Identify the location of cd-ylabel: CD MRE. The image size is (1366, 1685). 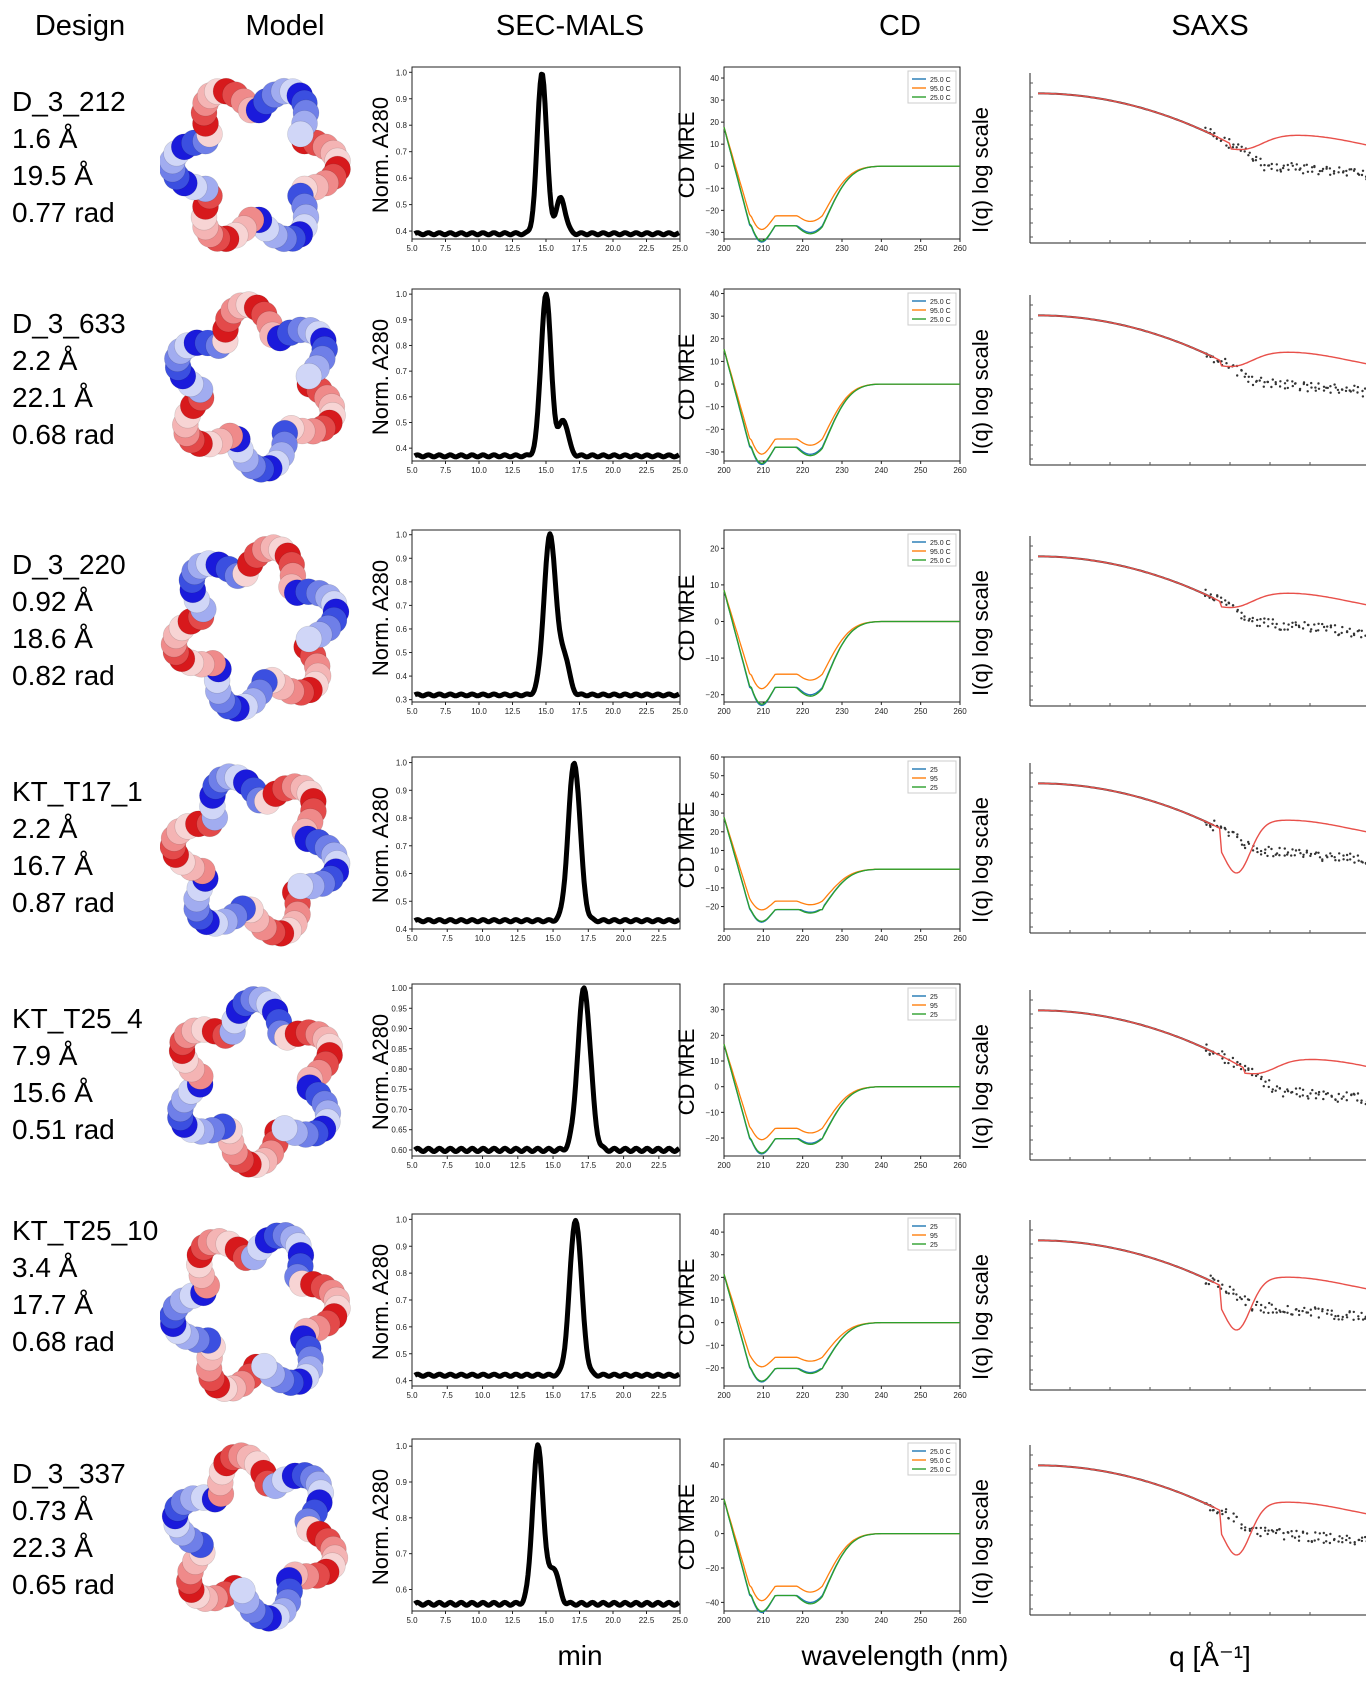
(686, 1302).